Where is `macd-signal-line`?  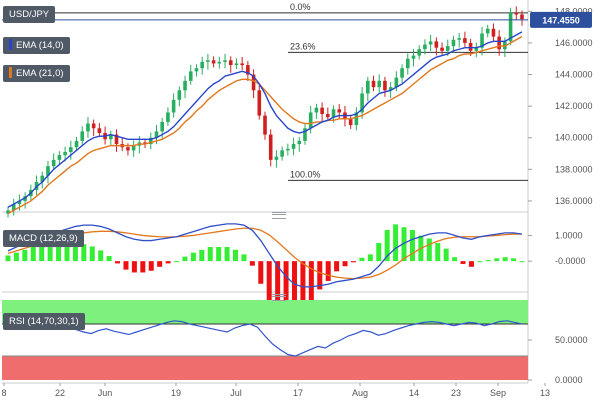
macd-signal-line is located at coordinates (264, 253).